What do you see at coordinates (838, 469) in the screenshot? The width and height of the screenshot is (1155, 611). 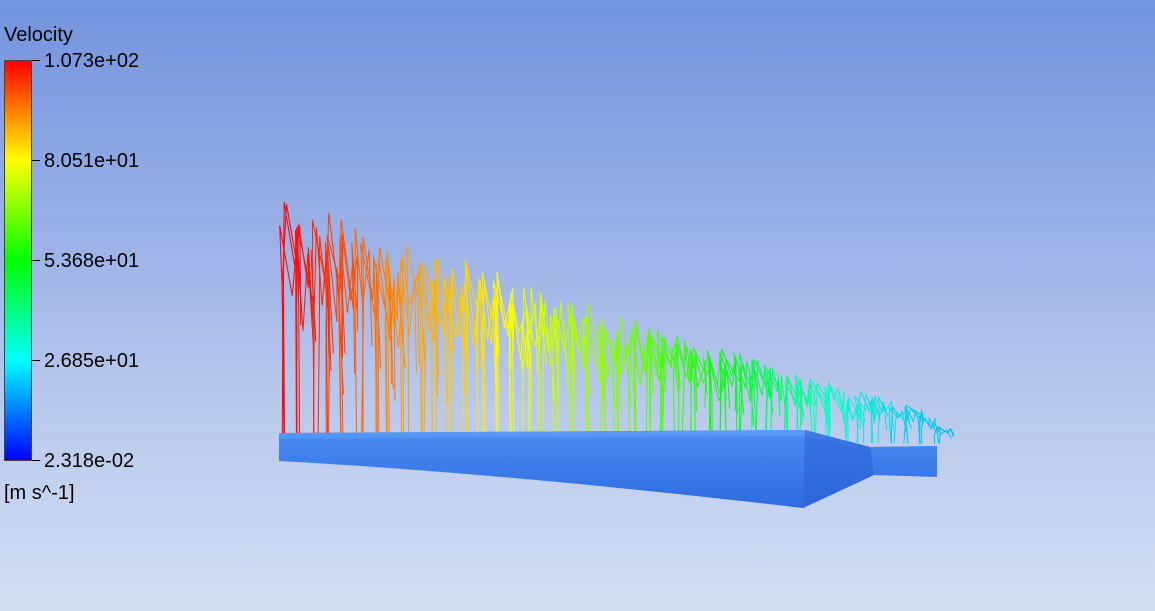 I see `duct-expansion-face` at bounding box center [838, 469].